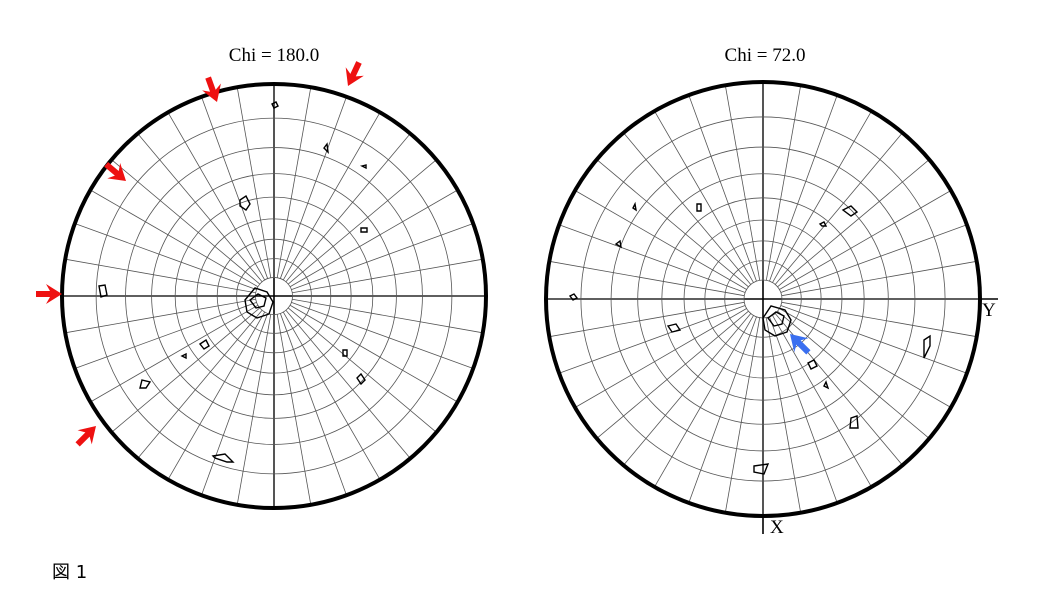 The height and width of the screenshot is (601, 1039). What do you see at coordinates (69, 572) in the screenshot?
I see `caption: 図 1` at bounding box center [69, 572].